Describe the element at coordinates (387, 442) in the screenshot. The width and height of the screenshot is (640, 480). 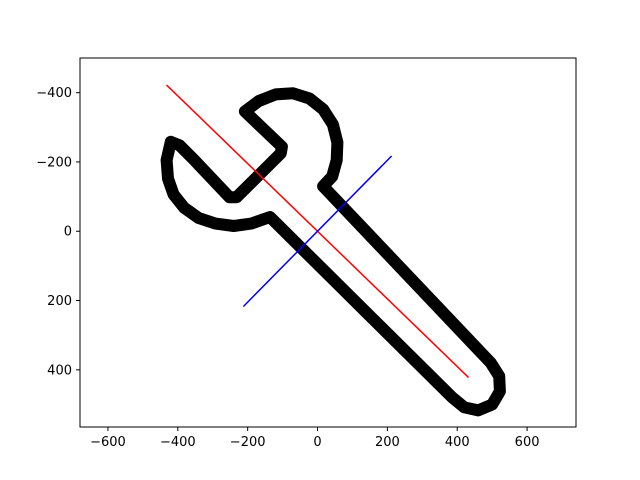
I see `x-tick-label: 200` at that location.